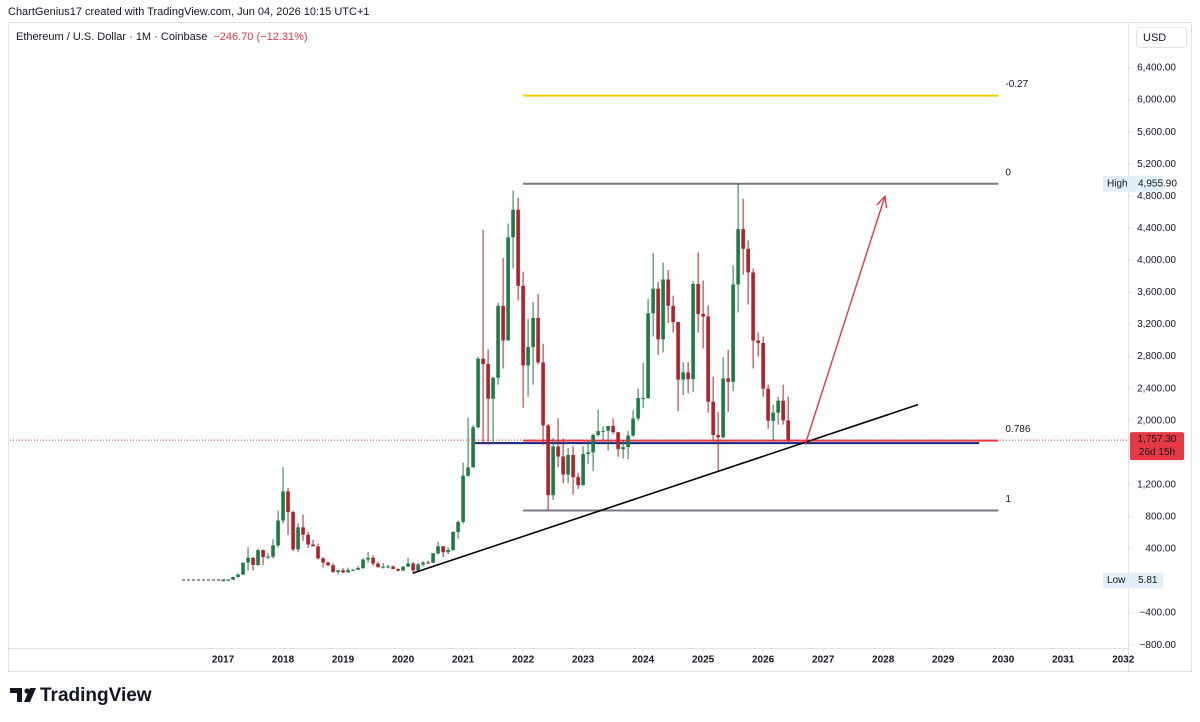  I want to click on fib-level-label: -0.27, so click(1016, 84).